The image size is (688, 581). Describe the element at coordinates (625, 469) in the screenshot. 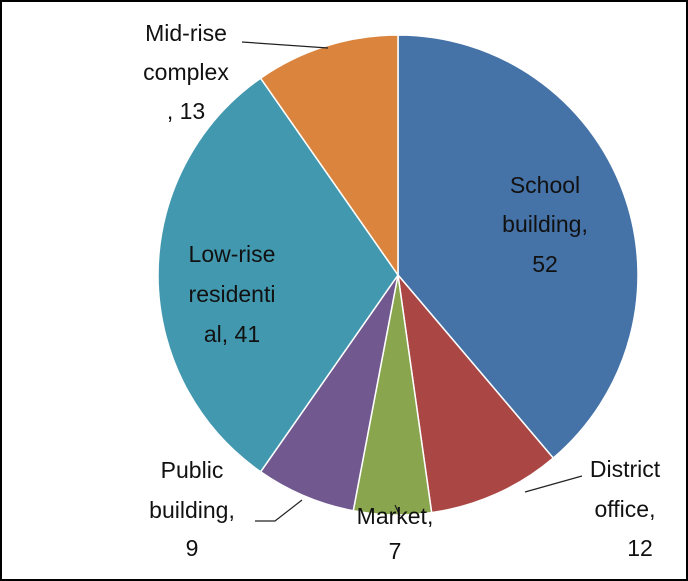

I see `data-label: District` at that location.